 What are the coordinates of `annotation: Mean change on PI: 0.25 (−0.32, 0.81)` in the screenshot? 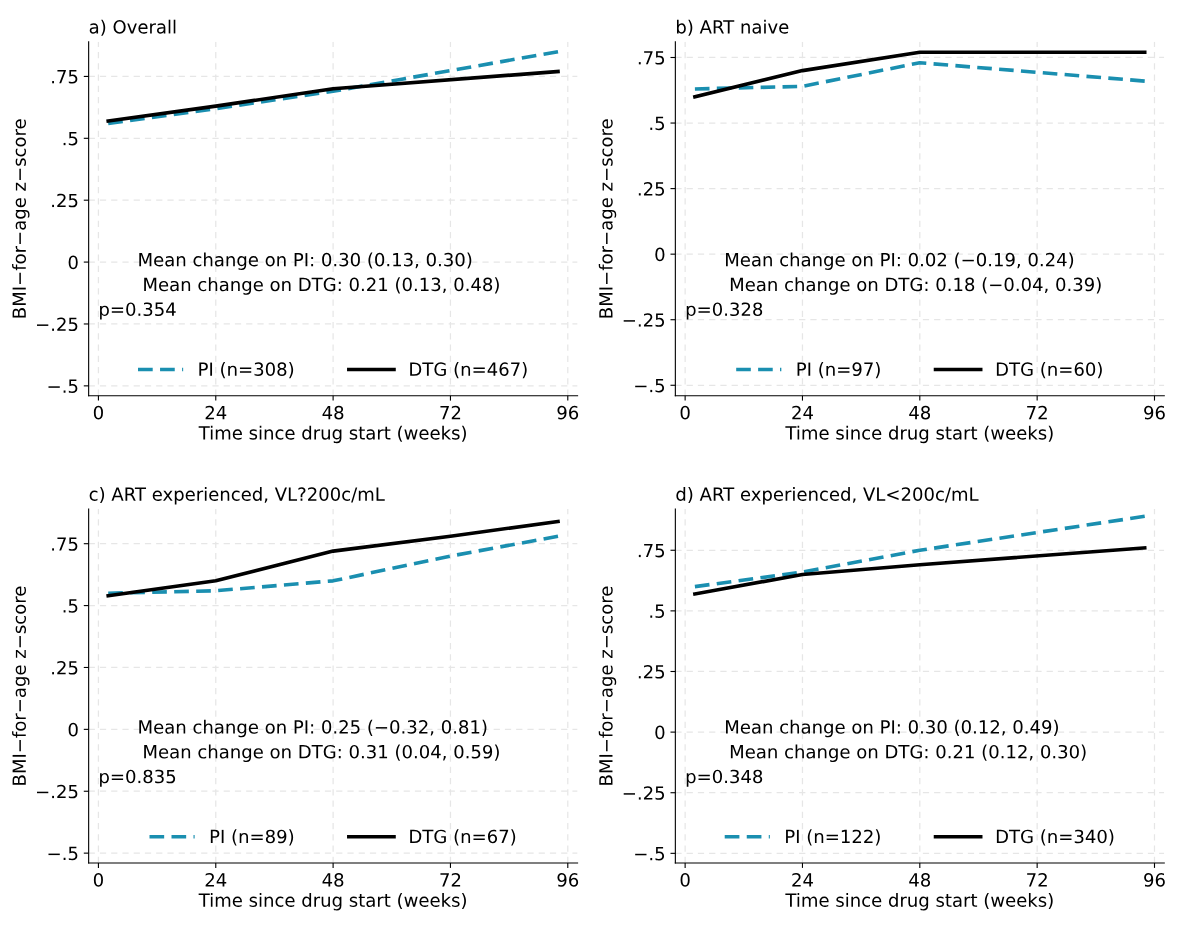 It's located at (313, 728).